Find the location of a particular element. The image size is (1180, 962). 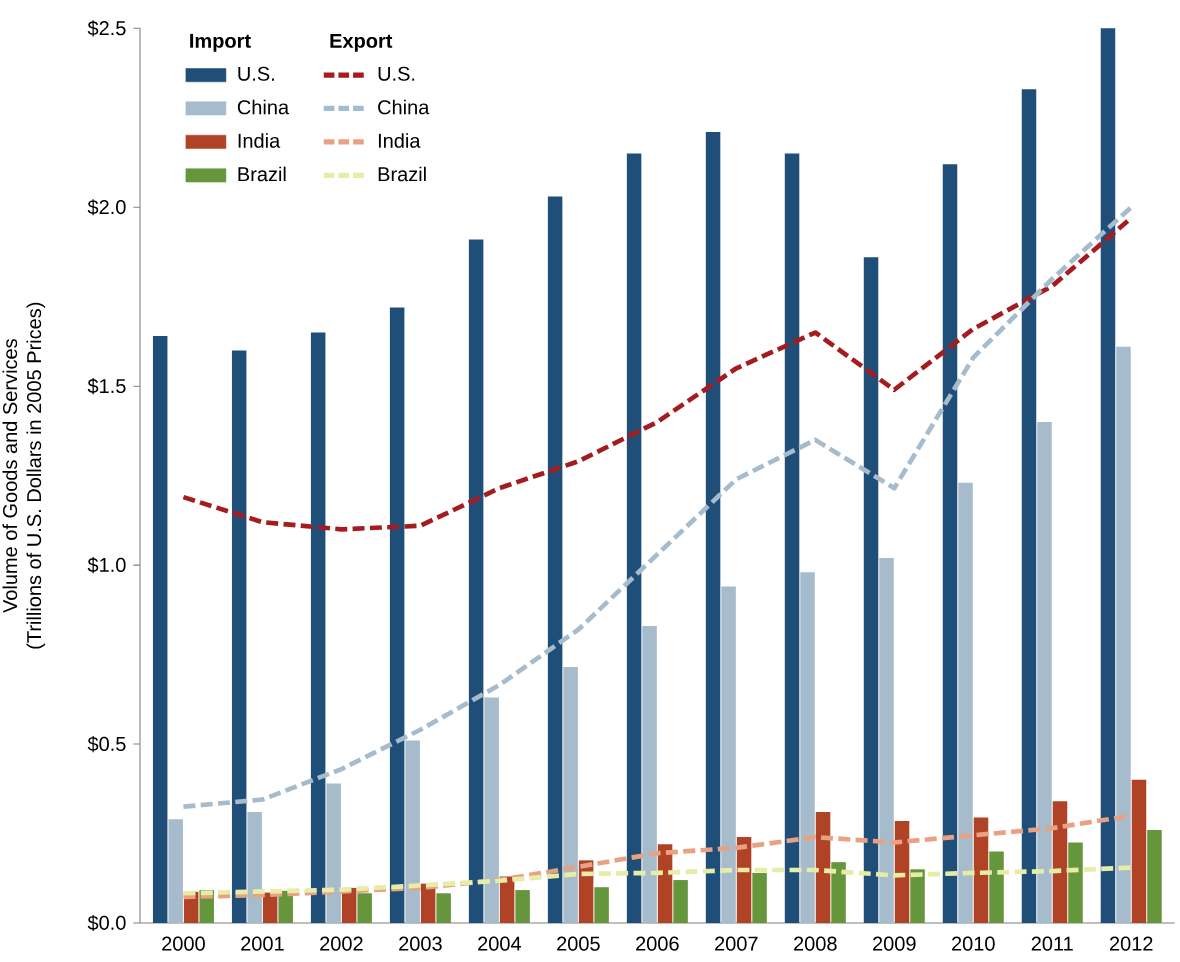

x-tick-label: 2007 is located at coordinates (736, 943).